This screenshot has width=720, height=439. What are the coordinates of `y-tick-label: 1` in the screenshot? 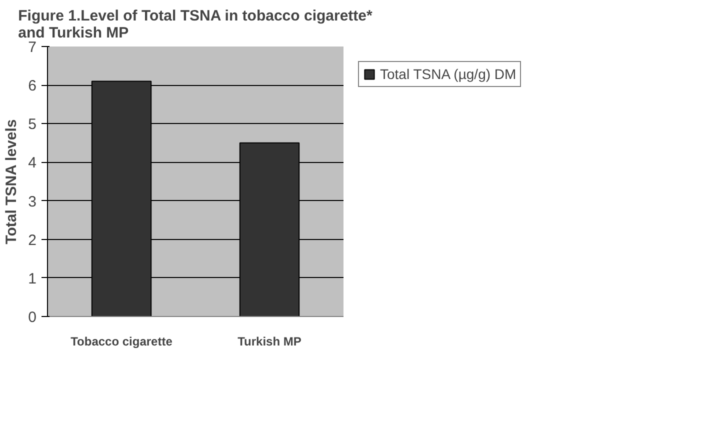 It's located at (32, 279).